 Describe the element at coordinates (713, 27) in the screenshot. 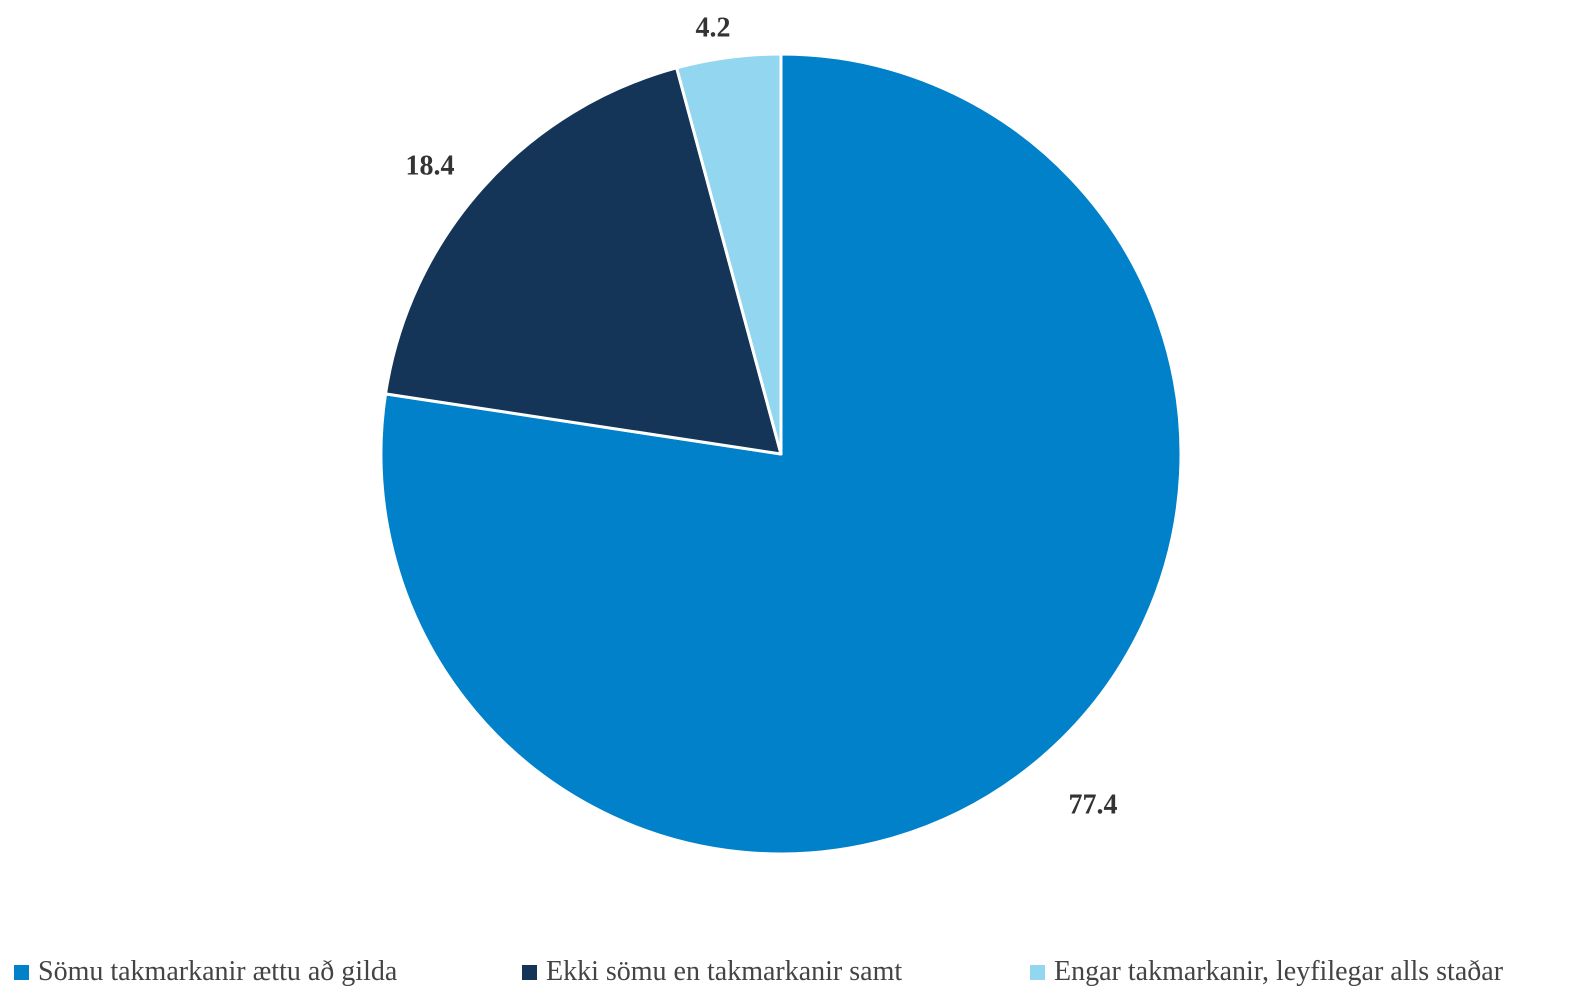

I see `data-label-no-restrictions: 4.2` at that location.